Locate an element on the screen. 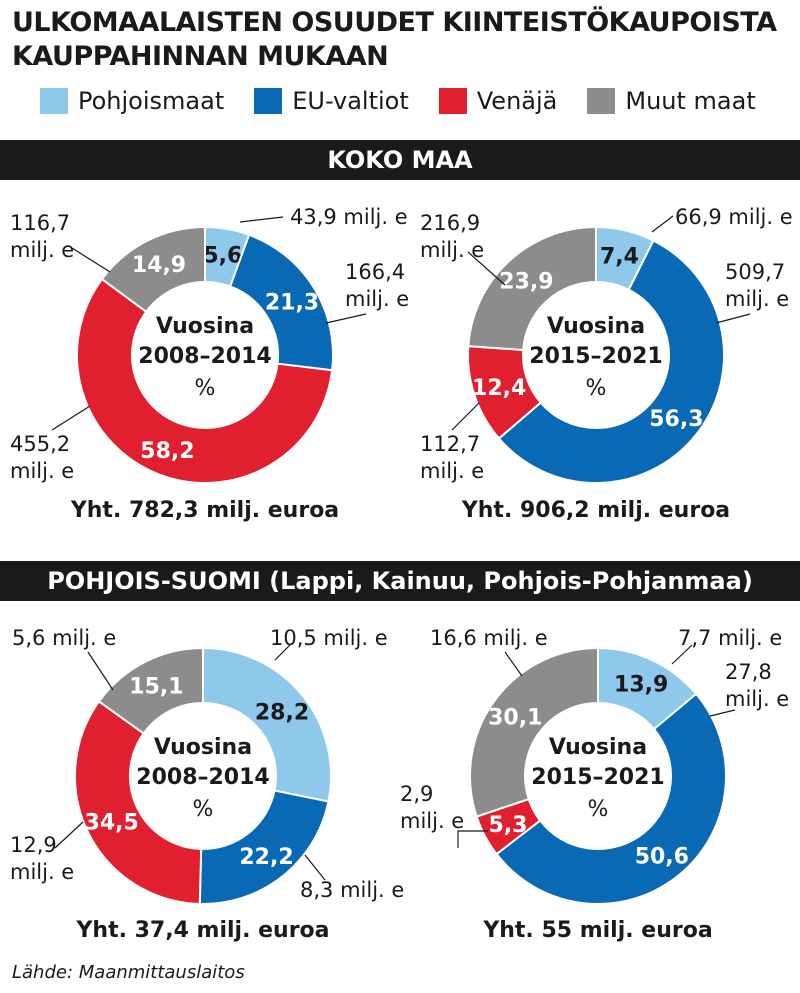  amount-annotation: 455,2 milj. e is located at coordinates (42, 457).